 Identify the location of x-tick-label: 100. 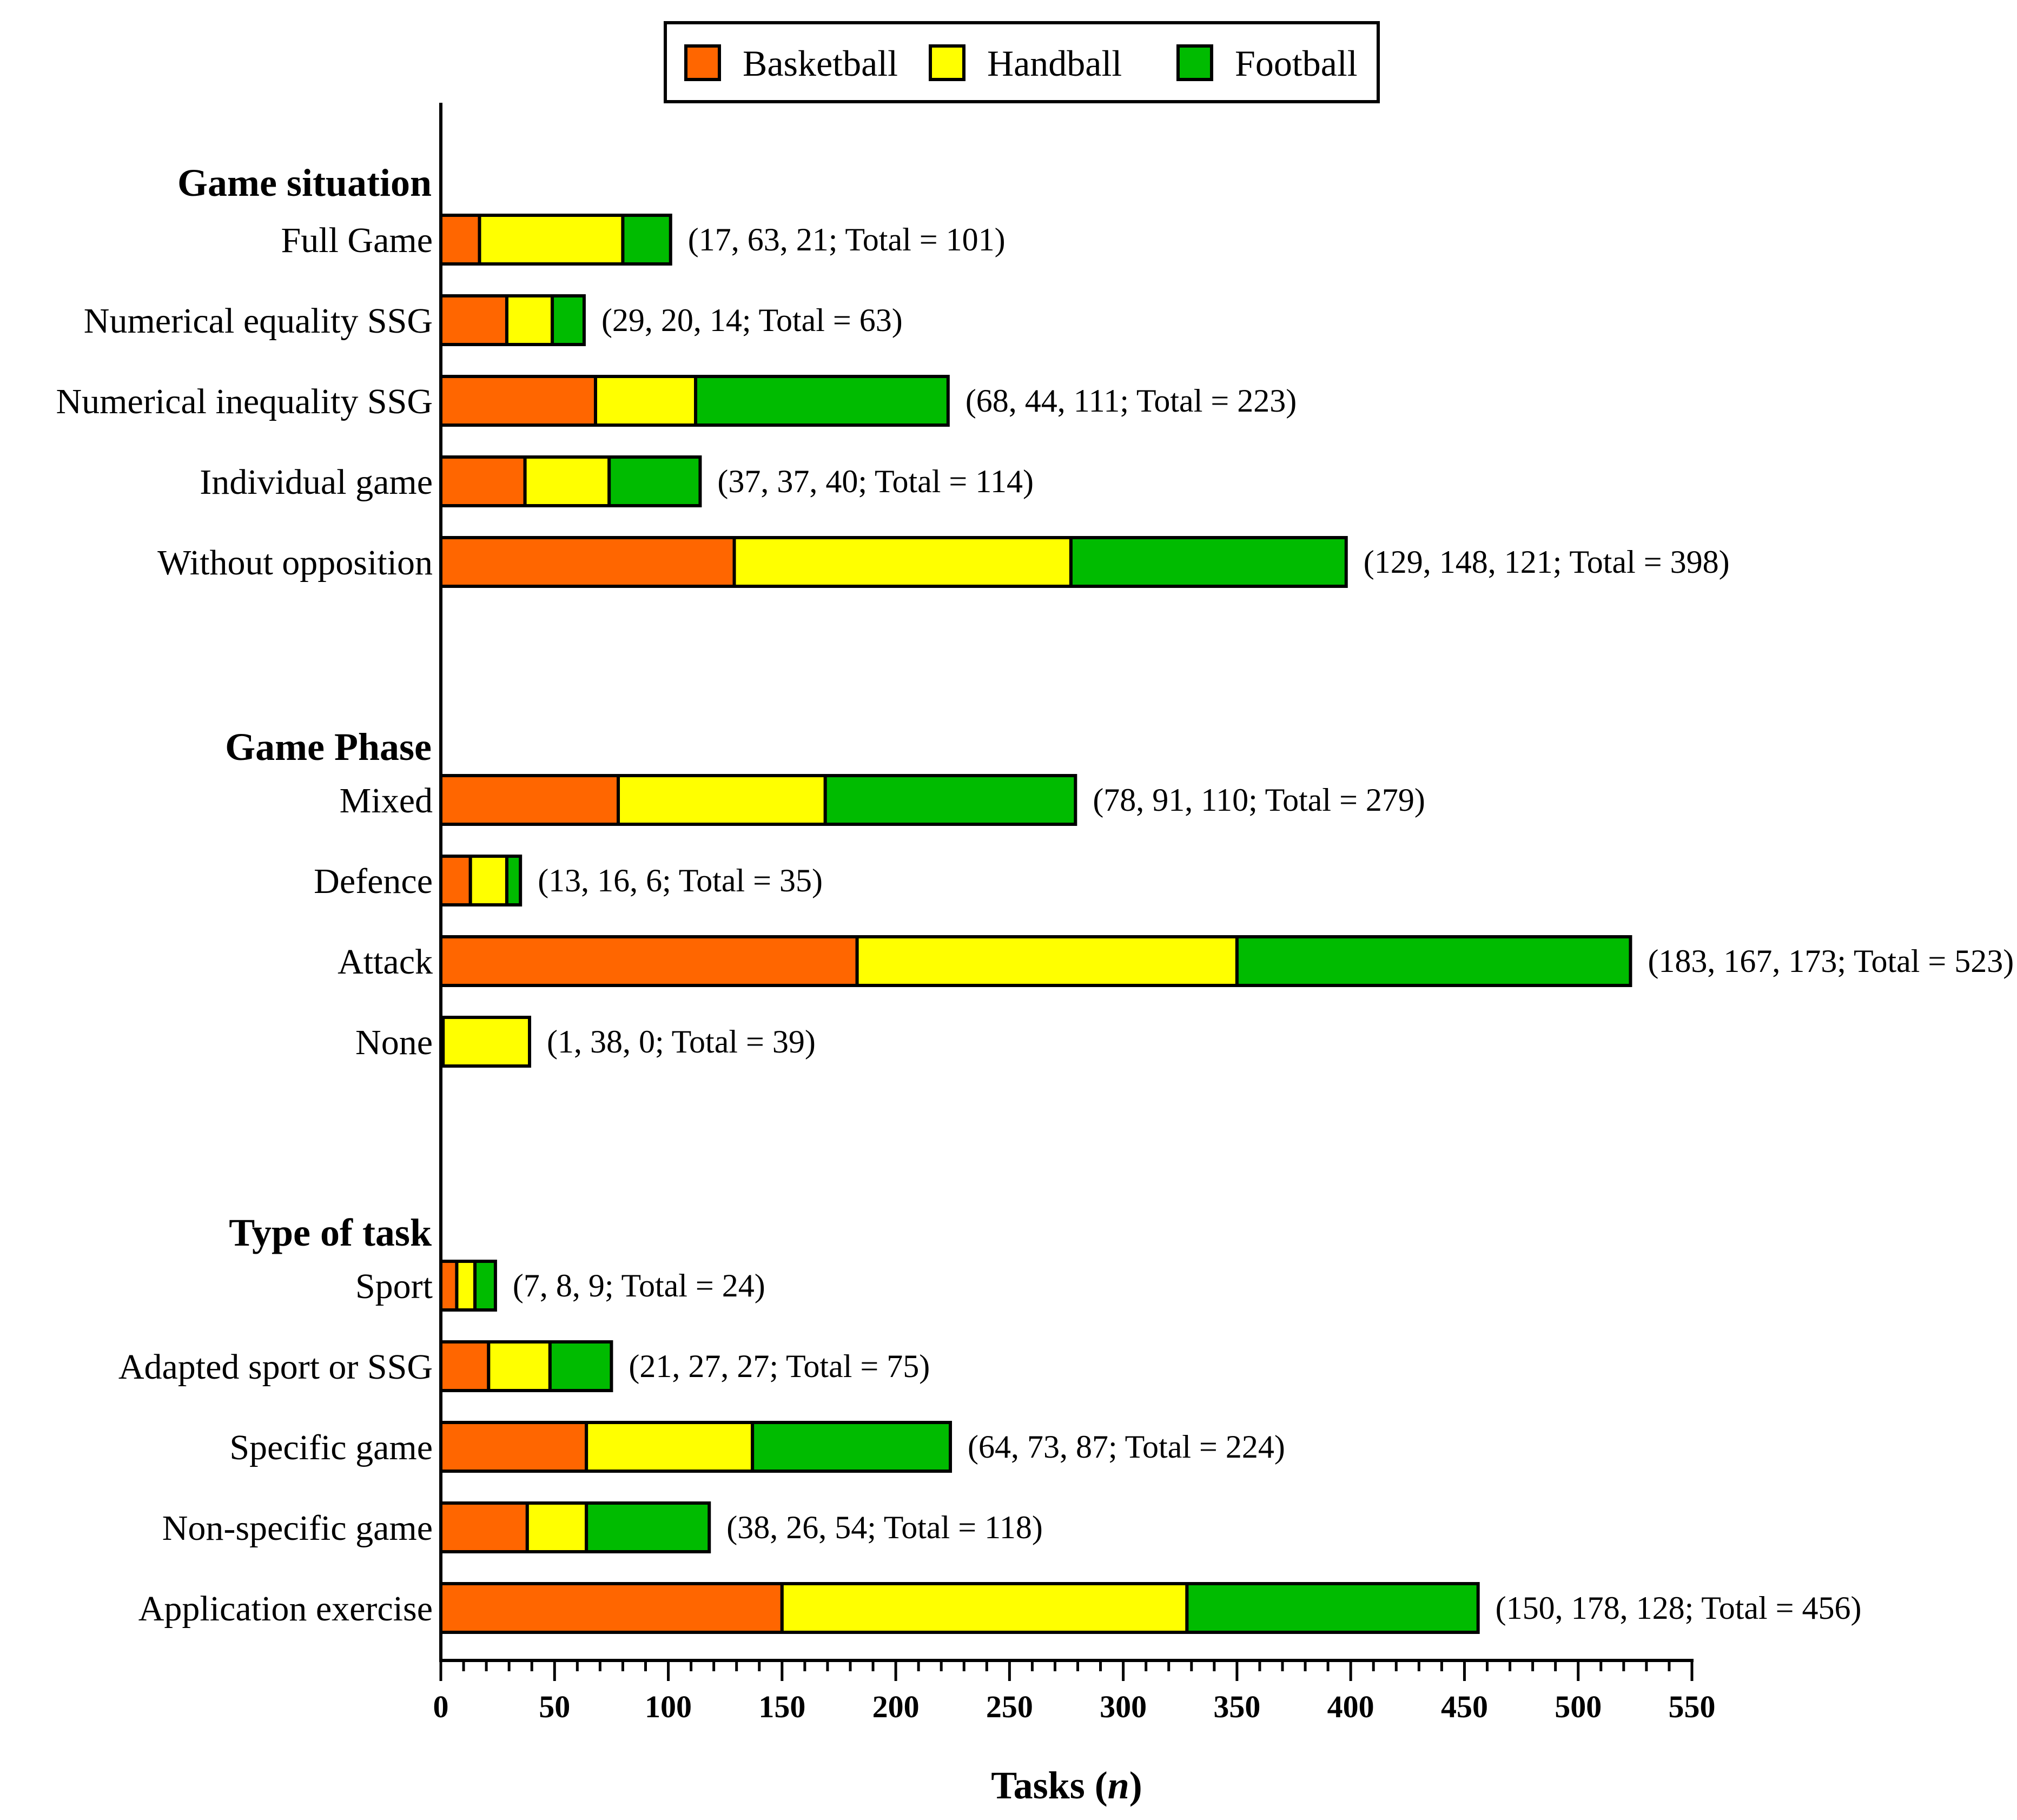
(668, 1706).